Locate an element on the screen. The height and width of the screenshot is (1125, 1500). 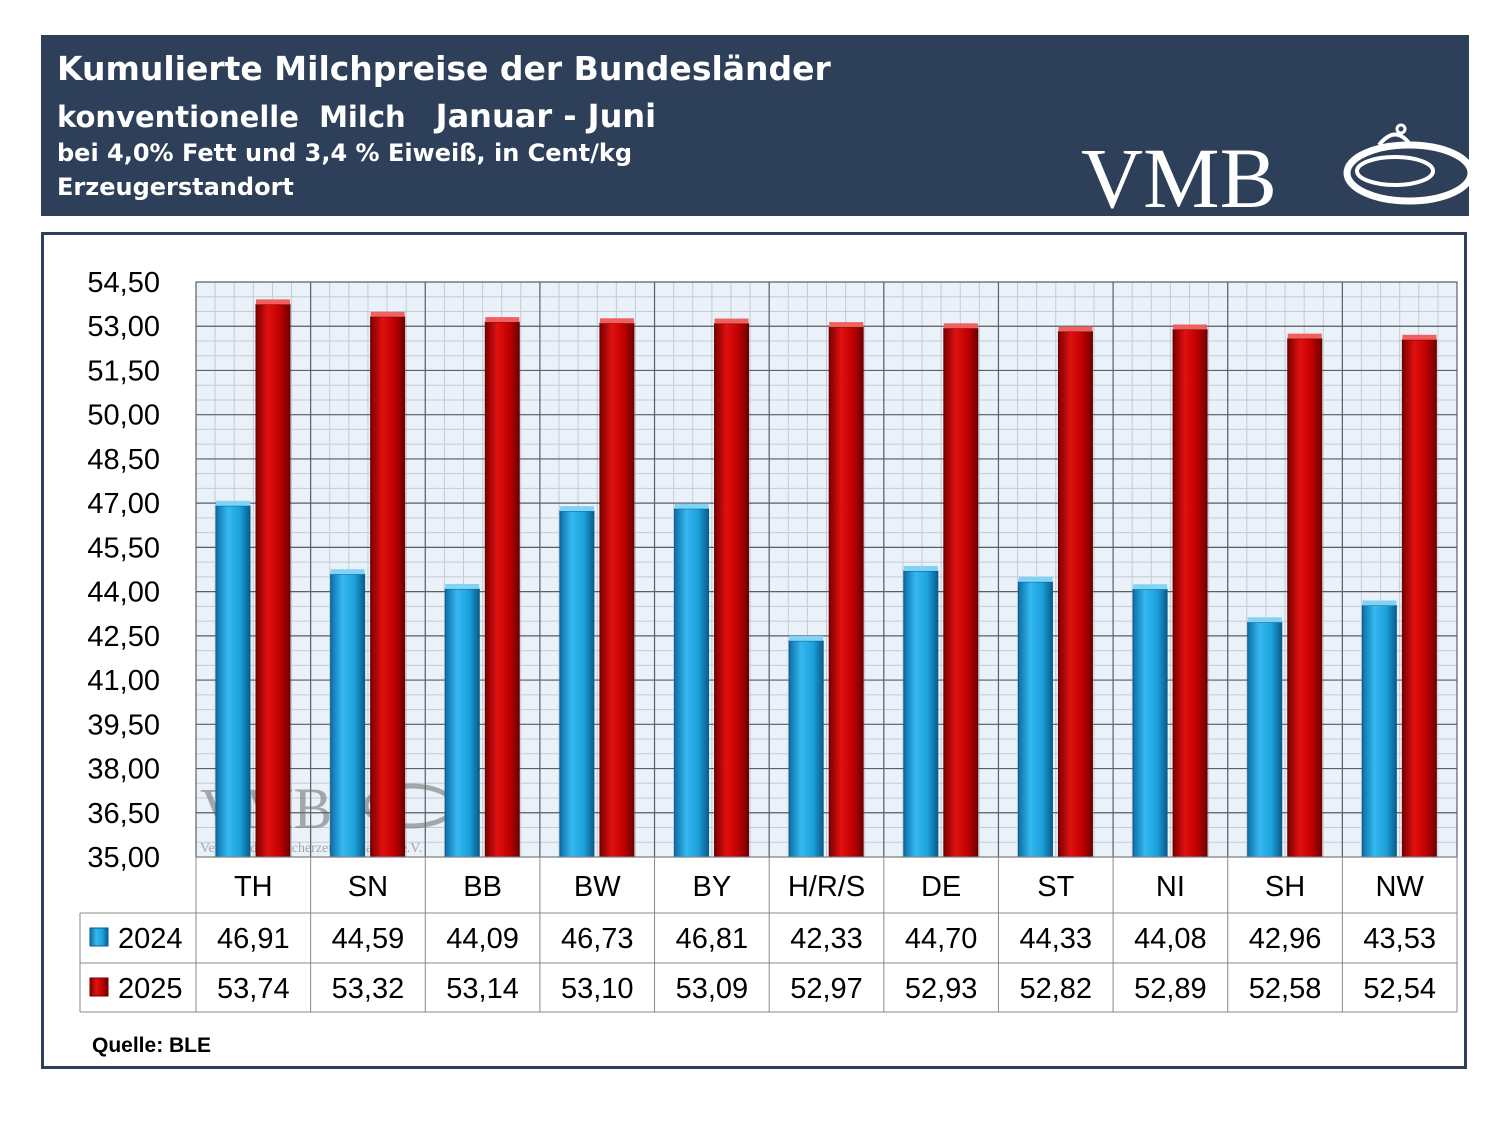
y-tick-label: 42,50 is located at coordinates (123, 637).